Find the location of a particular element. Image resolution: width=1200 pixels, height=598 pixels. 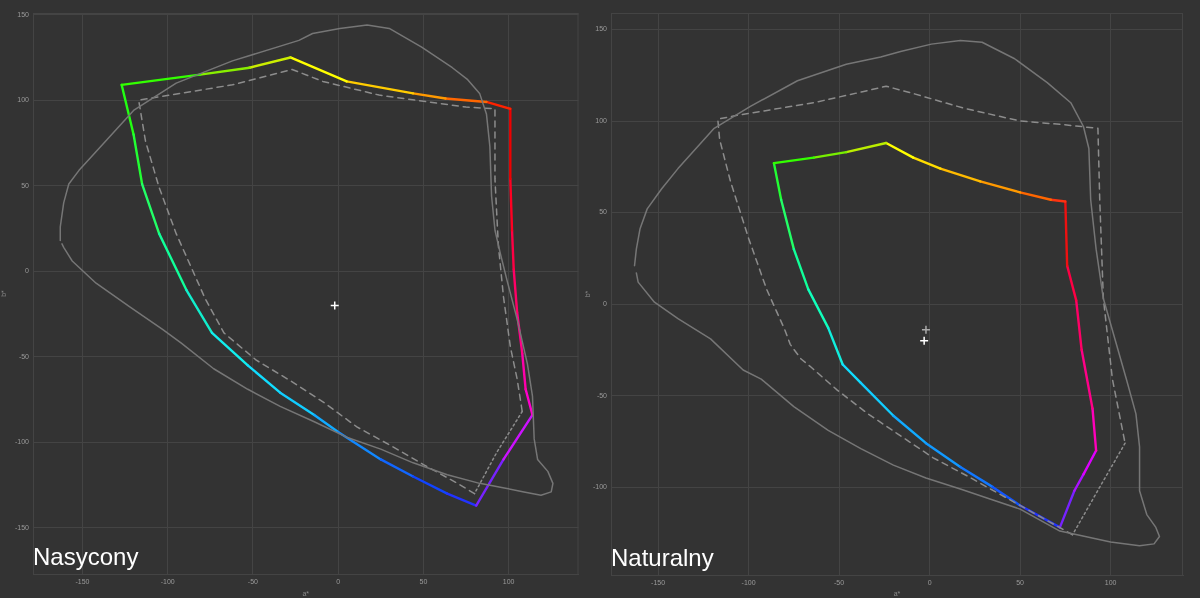

text: Nasycony is located at coordinates (86, 556).